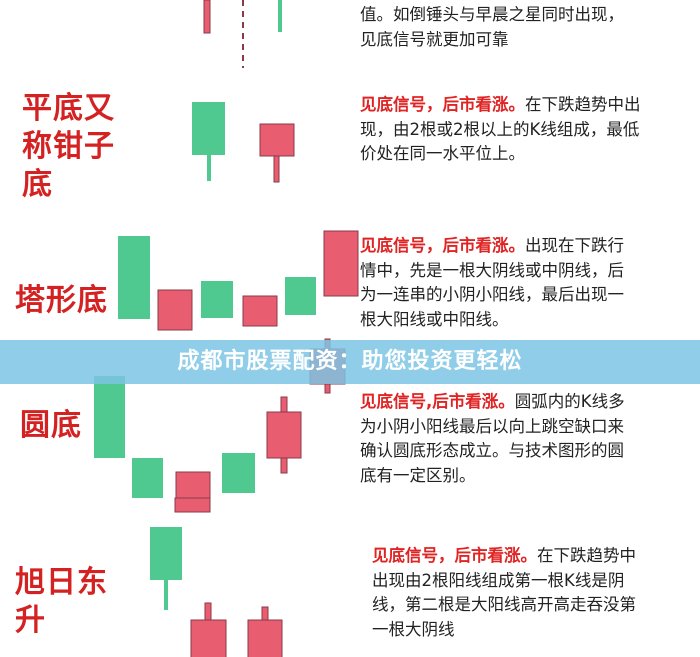  I want to click on description-text: 在下跌趋势中出现，由2根或2根以上的K线组成，最低价处在同一水平位上。, so click(500, 129).